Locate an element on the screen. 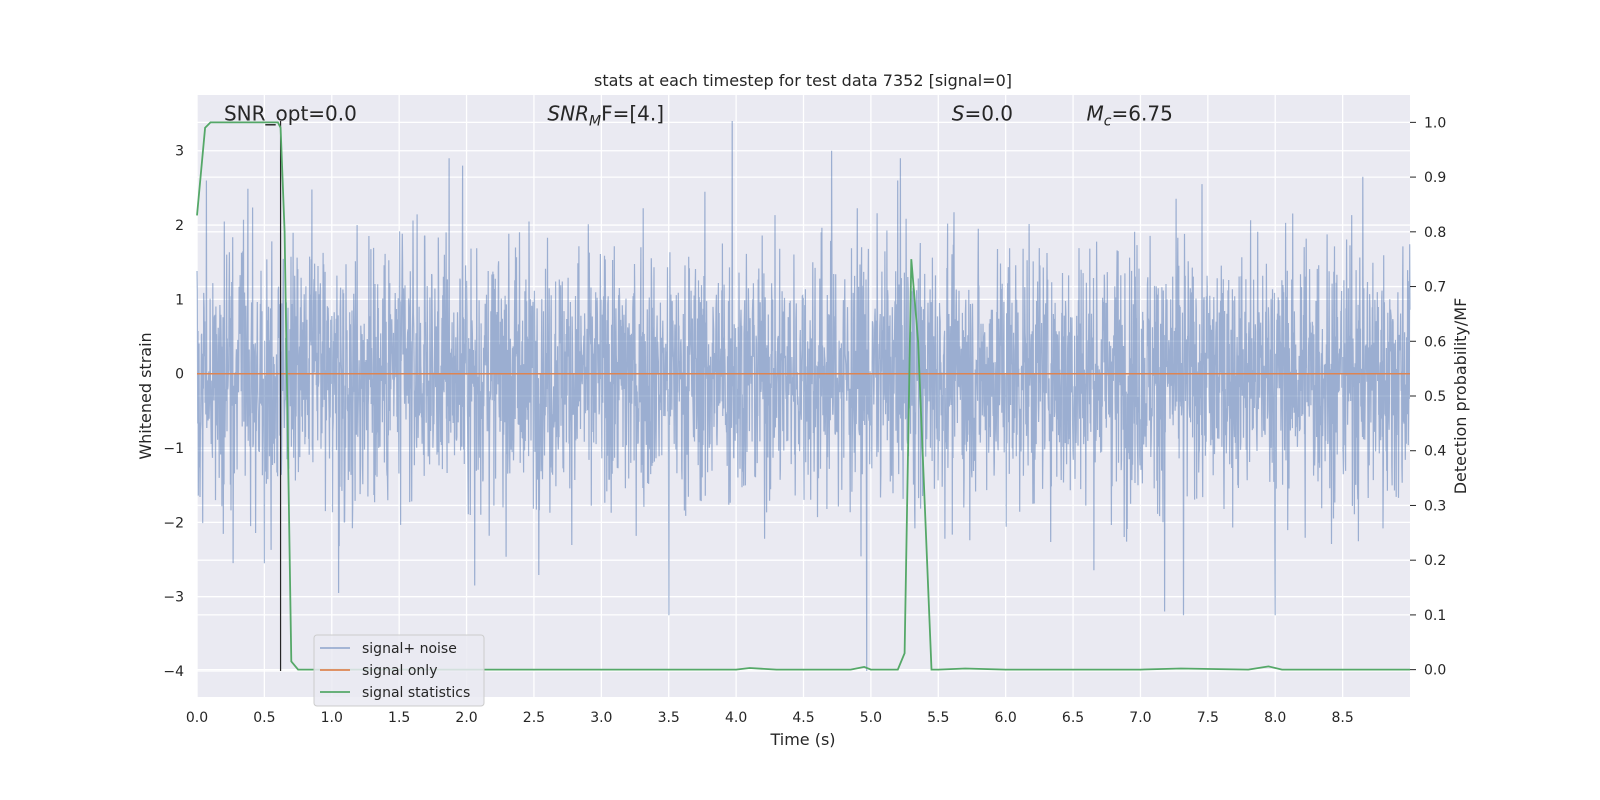  legend-label: signal+ noise is located at coordinates (409, 649).